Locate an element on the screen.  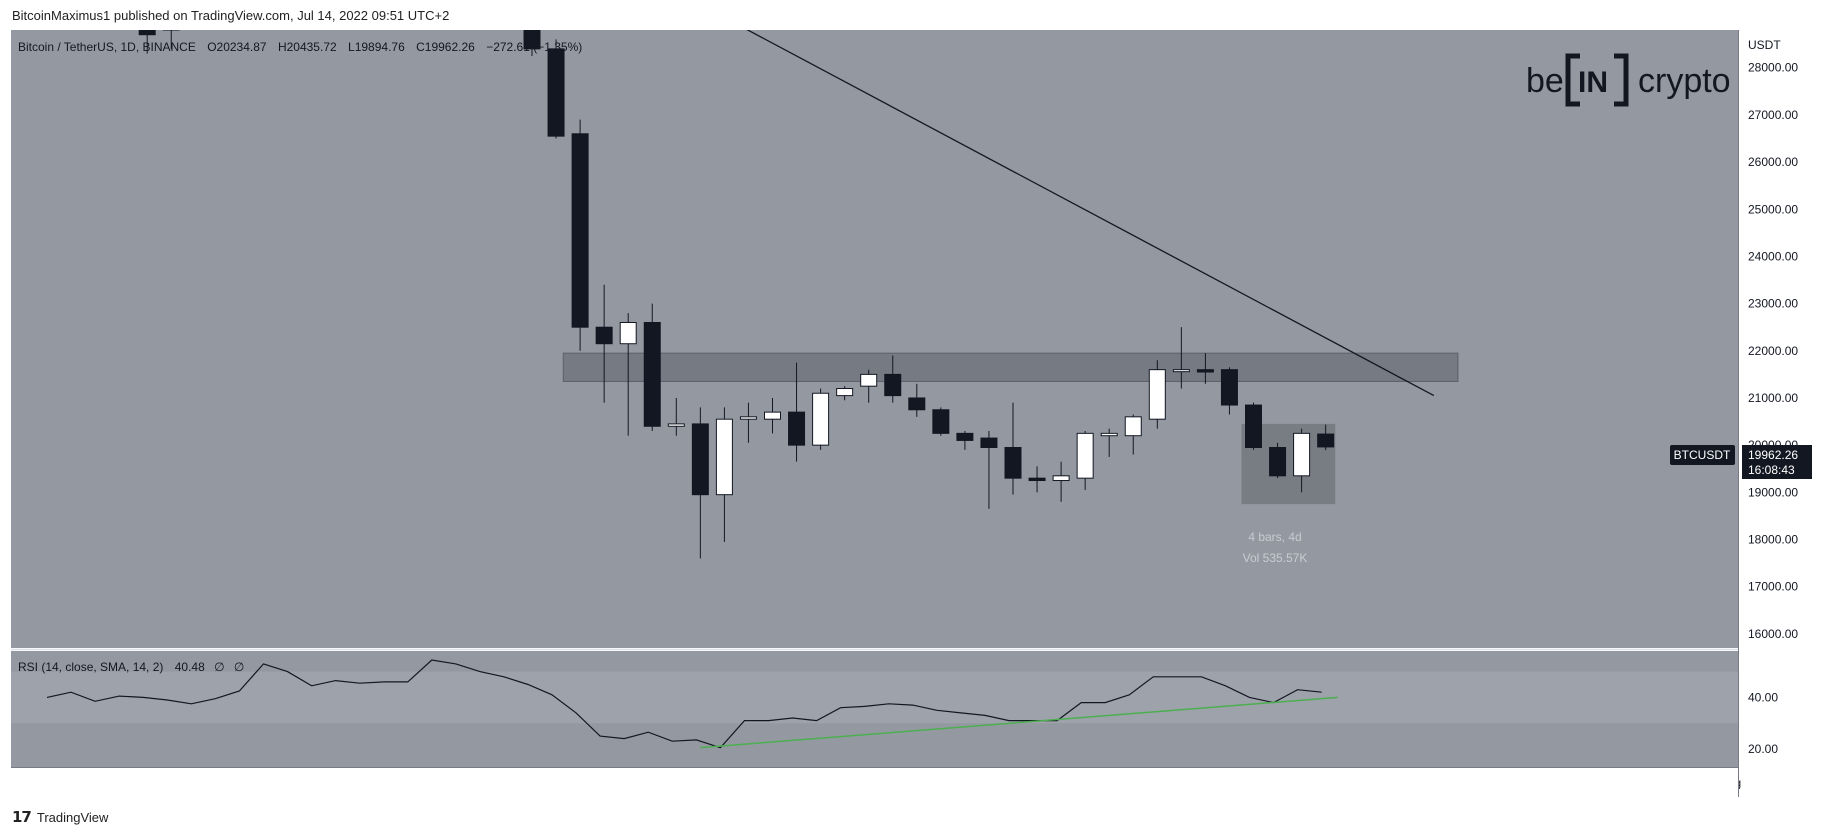
legend-o: 20234.87 is located at coordinates (242, 47).